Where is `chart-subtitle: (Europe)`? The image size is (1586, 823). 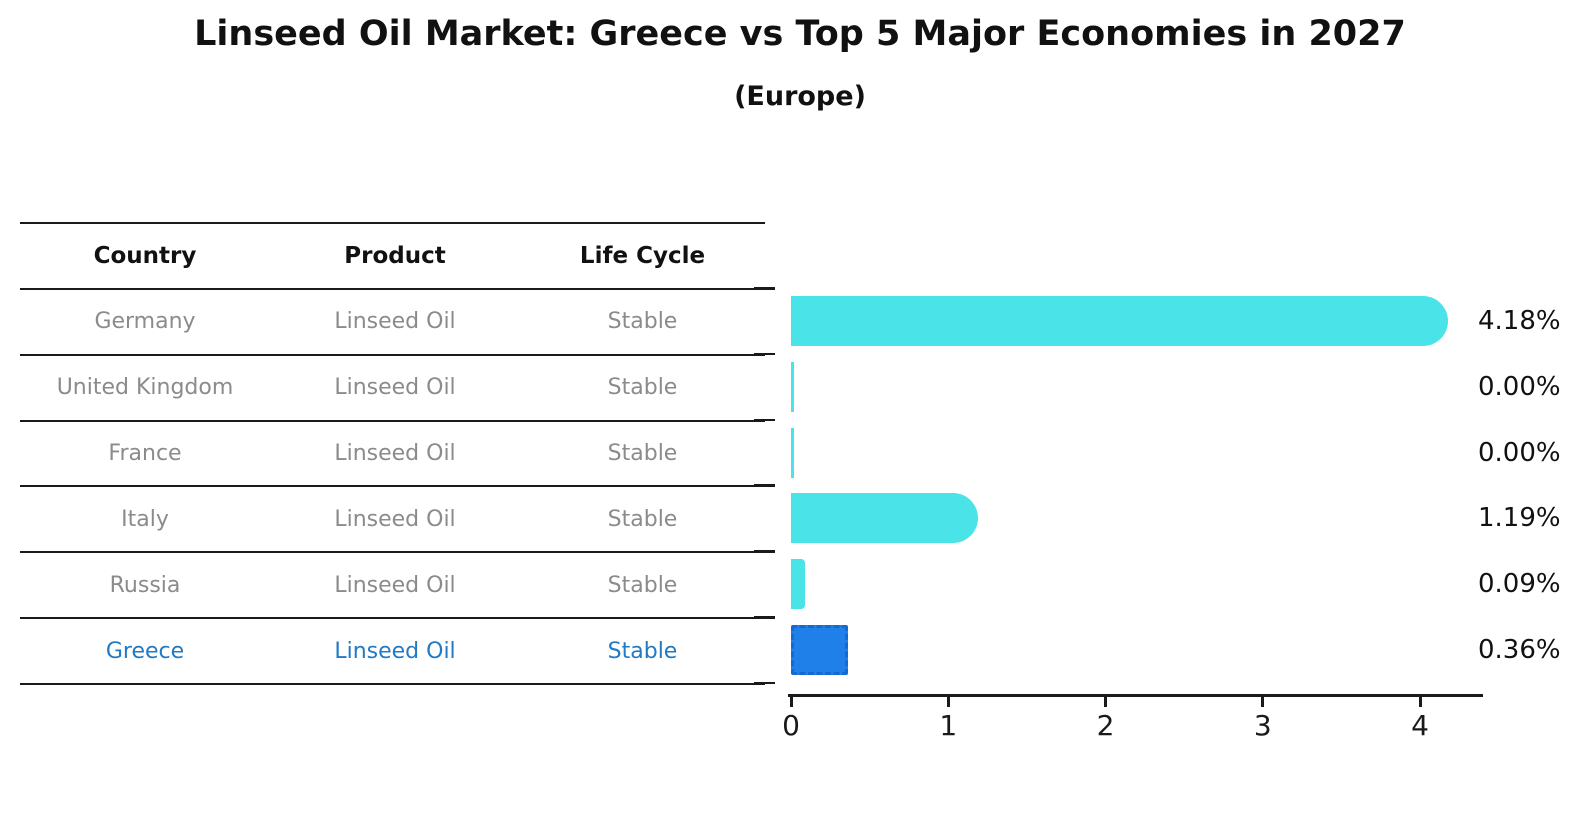 chart-subtitle: (Europe) is located at coordinates (800, 96).